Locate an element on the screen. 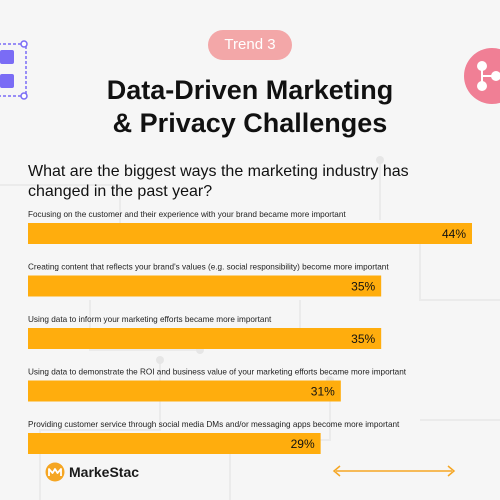 The image size is (500, 500). value-label-1: 44% is located at coordinates (454, 234).